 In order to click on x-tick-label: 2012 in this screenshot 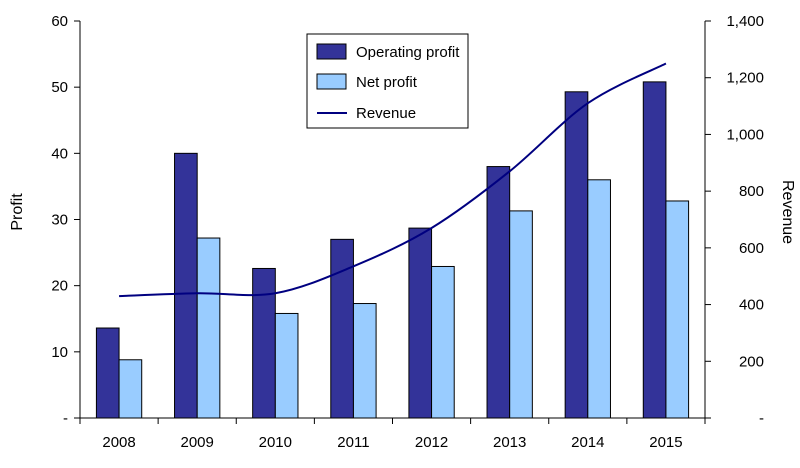, I will do `click(431, 442)`.